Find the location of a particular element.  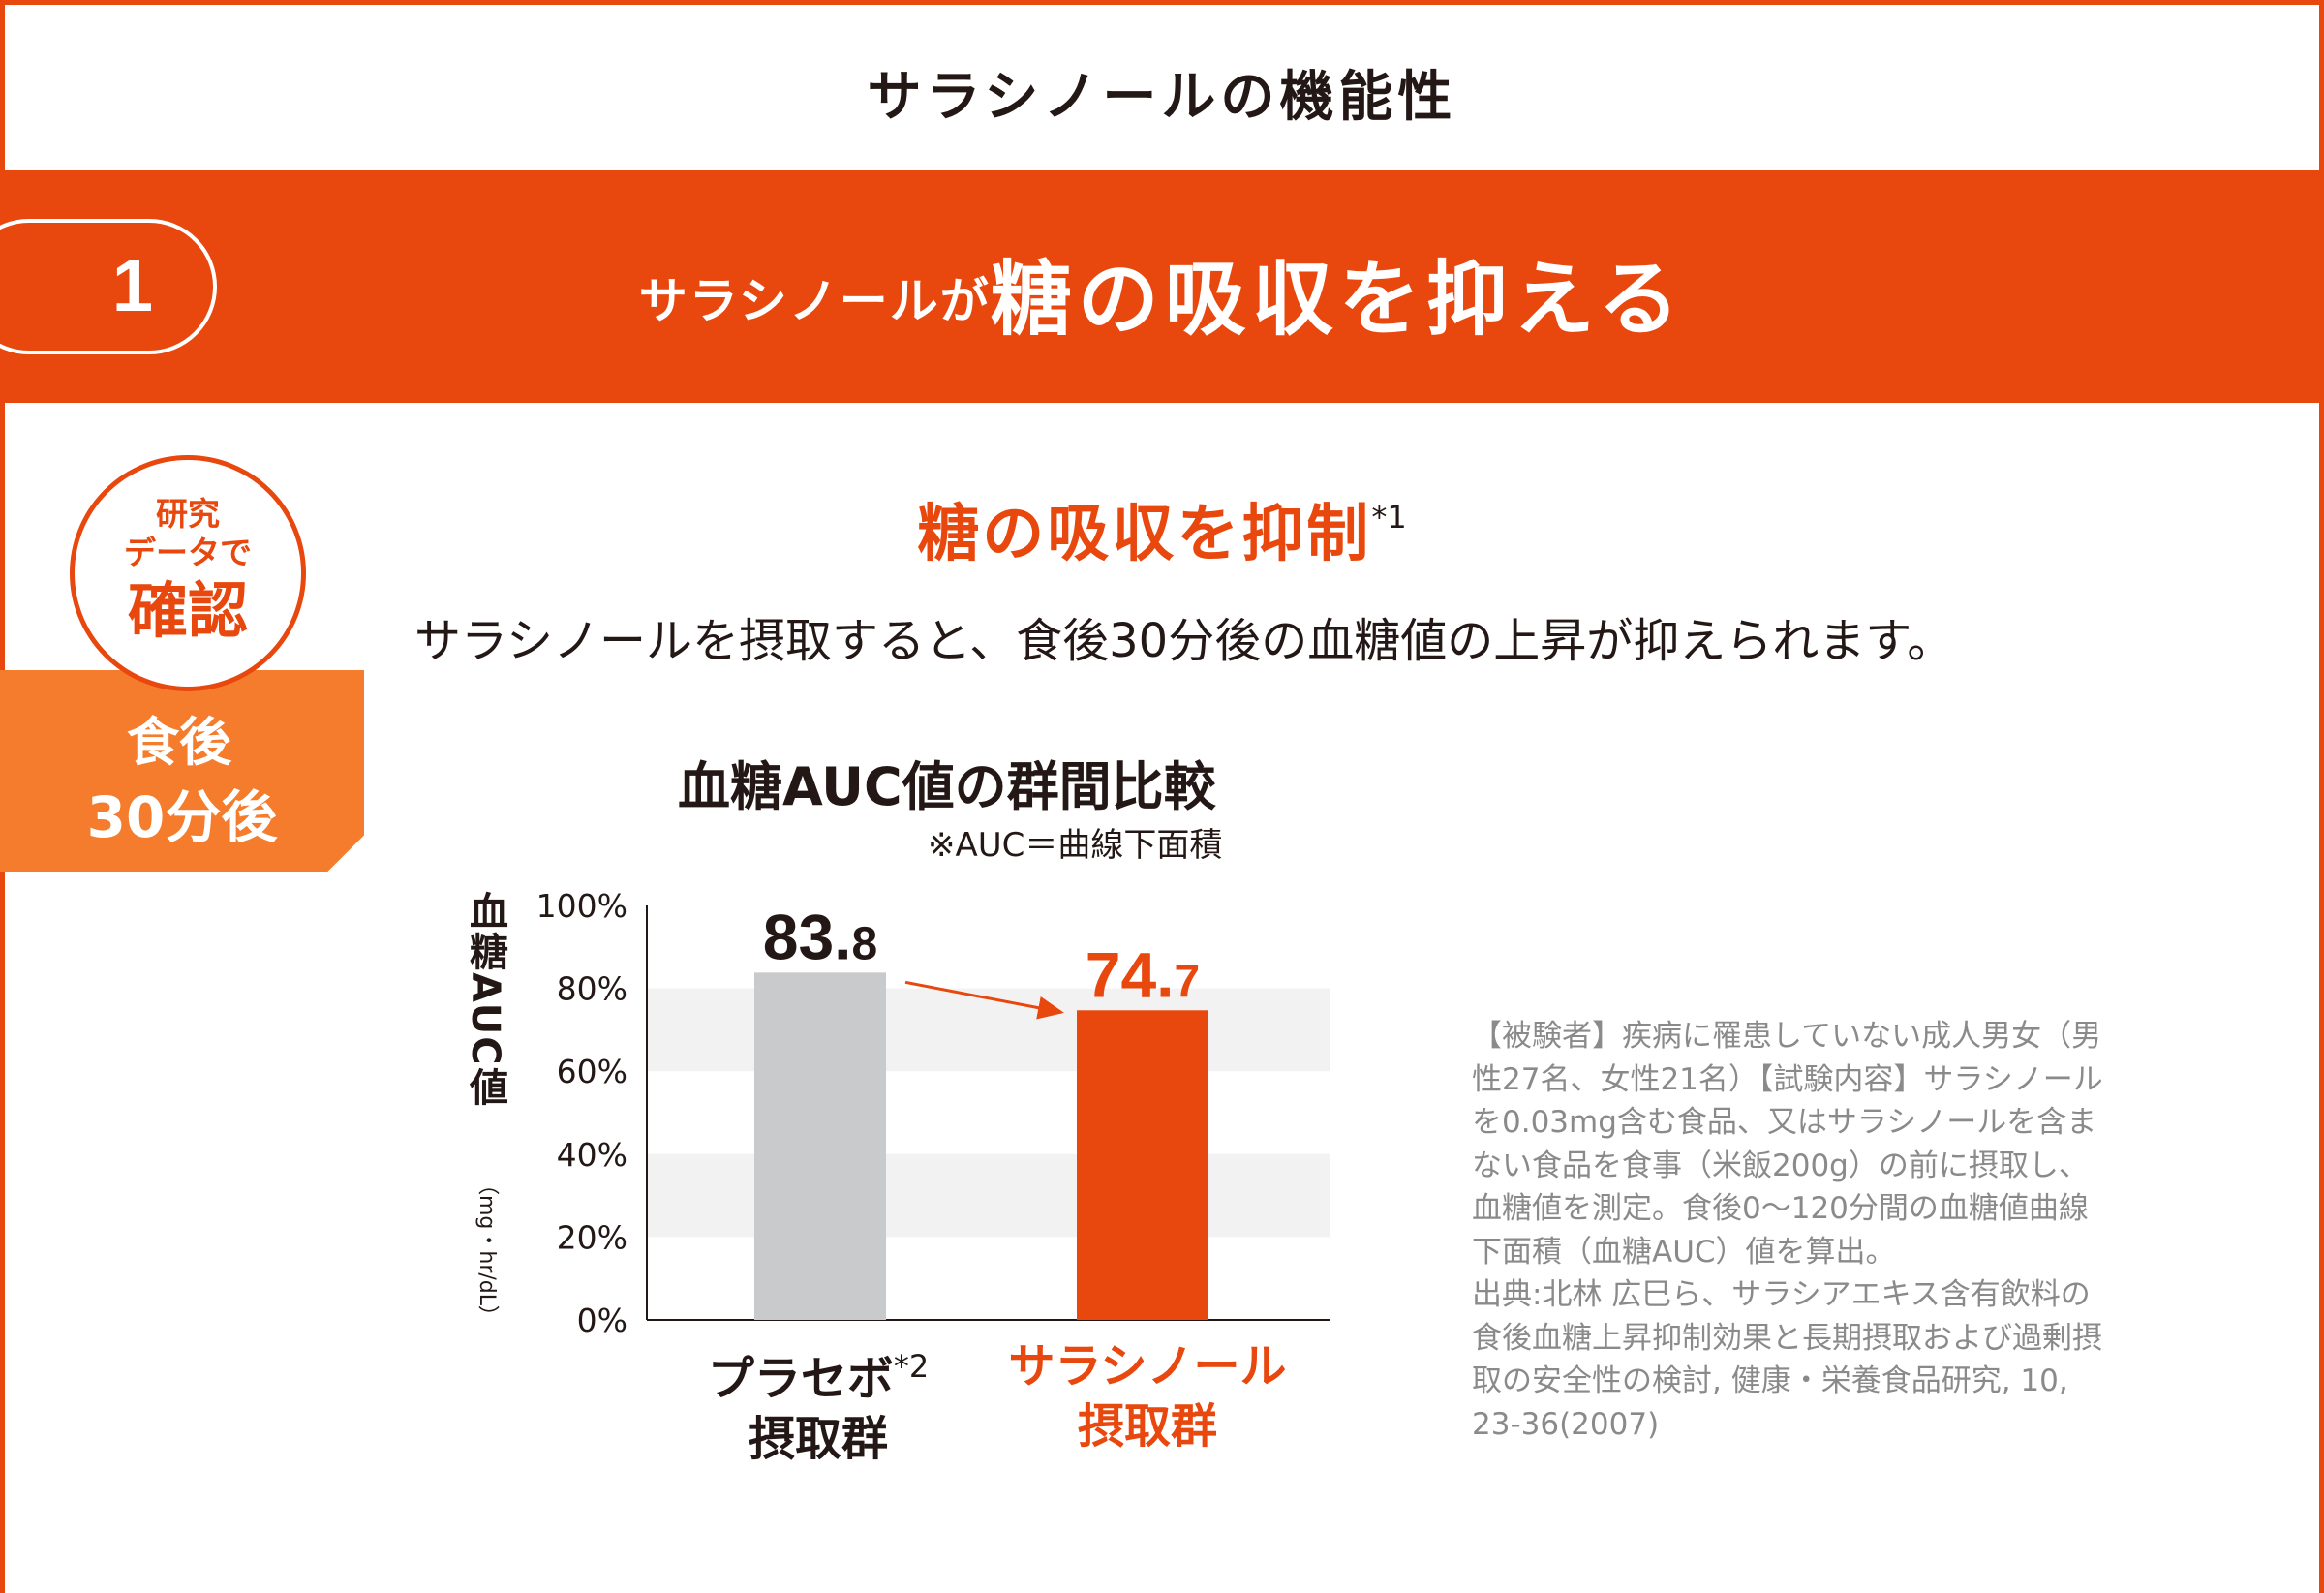

timing-tag: 食後 30分後 is located at coordinates (182, 771).